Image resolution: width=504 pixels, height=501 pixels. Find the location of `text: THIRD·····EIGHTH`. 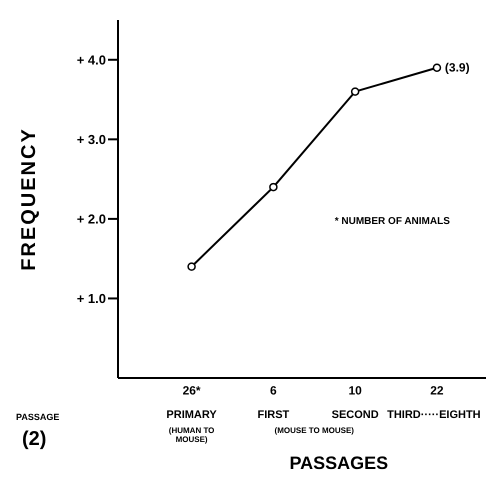

text: THIRD·····EIGHTH is located at coordinates (434, 415).